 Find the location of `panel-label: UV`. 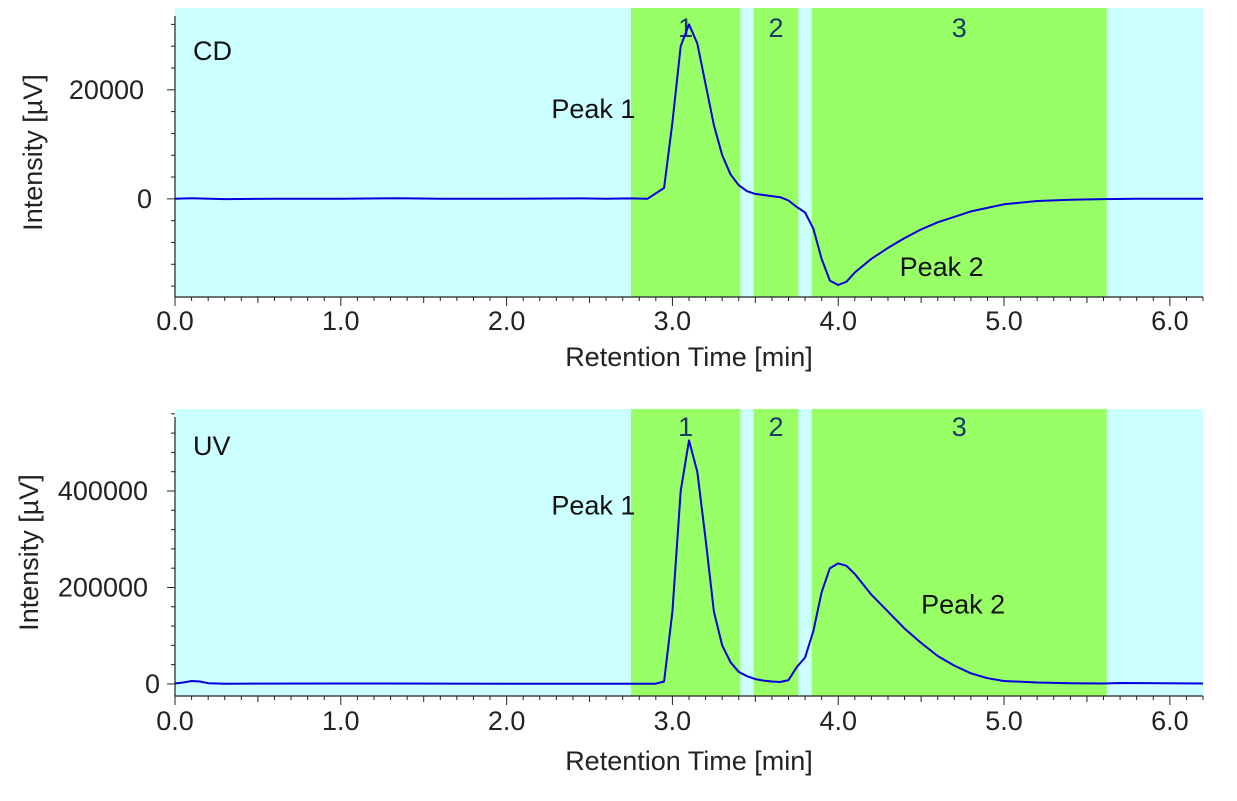

panel-label: UV is located at coordinates (212, 446).